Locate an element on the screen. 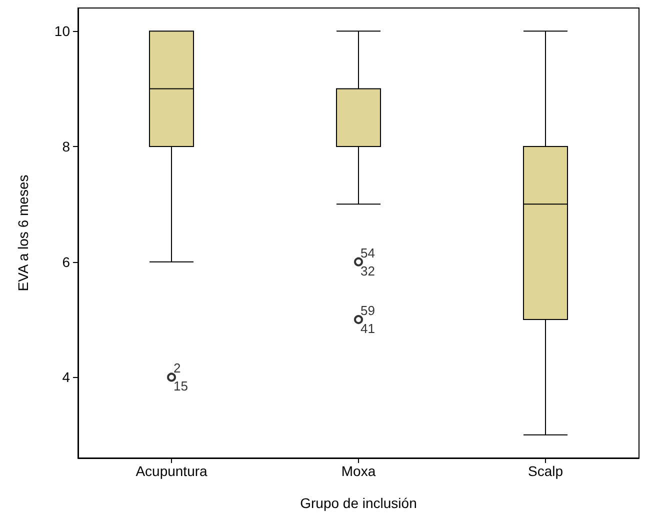 The image size is (647, 522). y-tick-label: 6 is located at coordinates (66, 262).